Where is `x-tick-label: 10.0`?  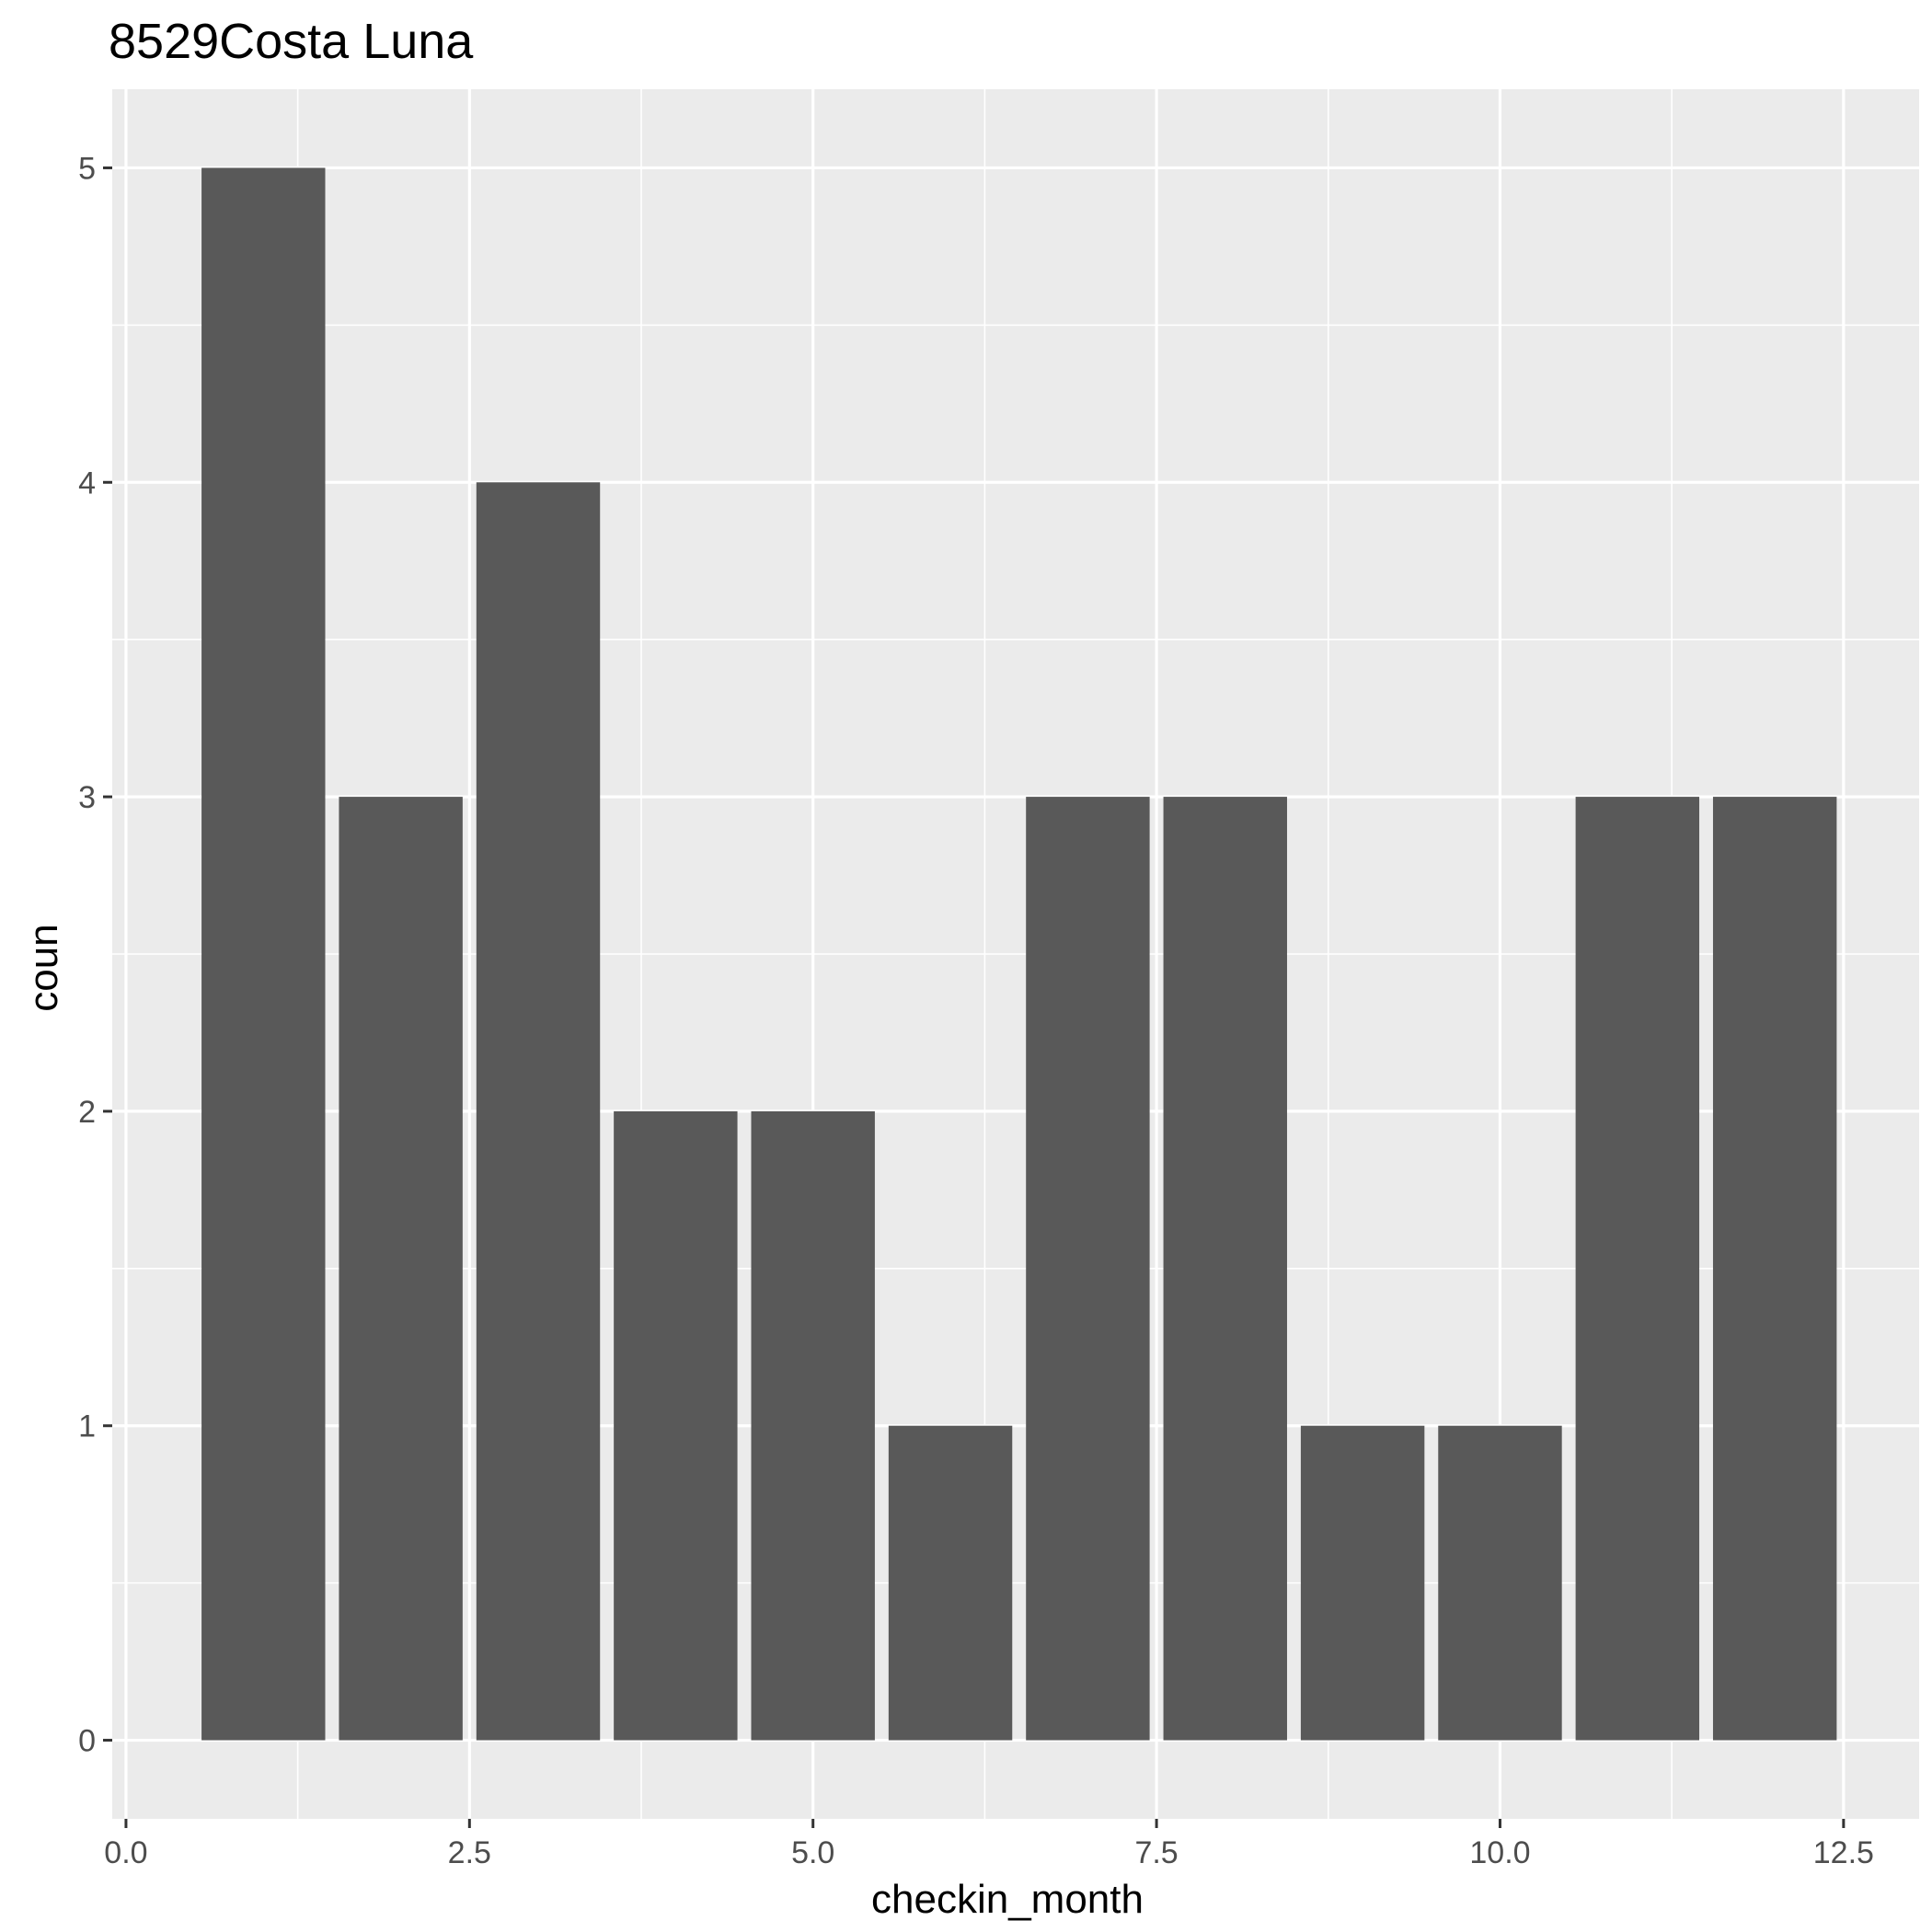 x-tick-label: 10.0 is located at coordinates (1499, 1852).